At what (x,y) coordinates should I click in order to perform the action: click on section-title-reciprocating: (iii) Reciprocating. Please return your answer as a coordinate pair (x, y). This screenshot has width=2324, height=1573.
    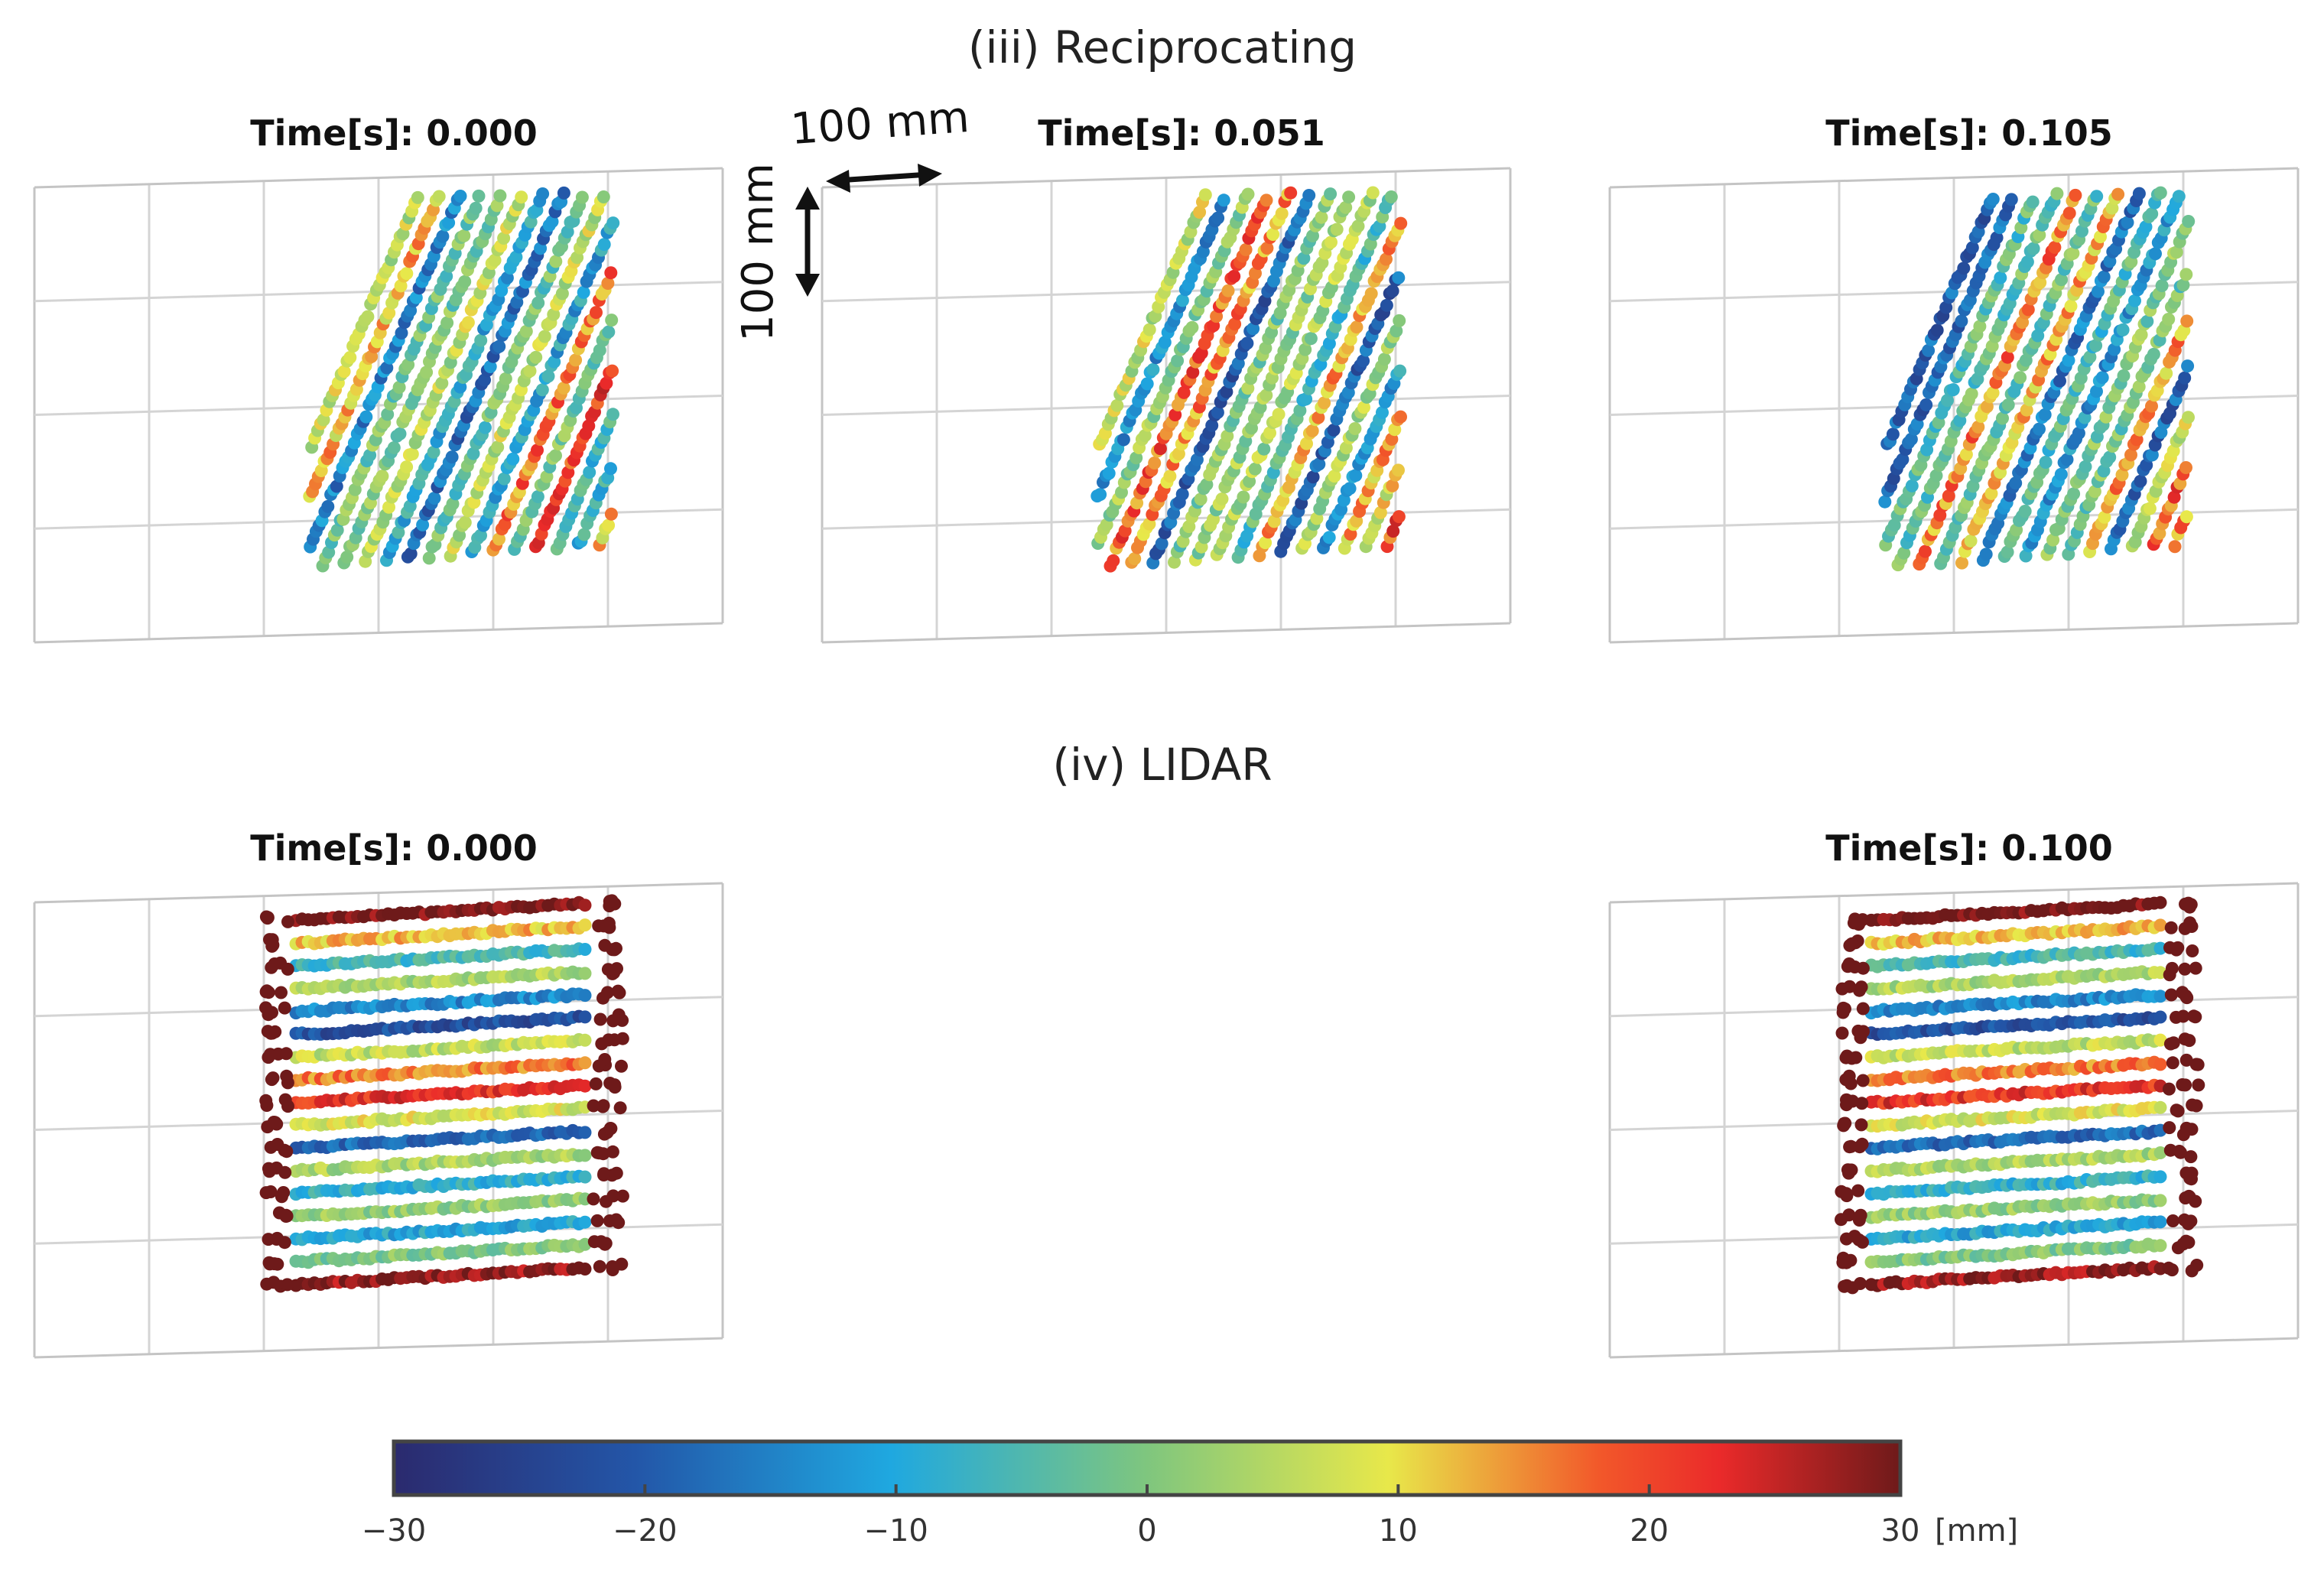
    Looking at the image, I should click on (1162, 47).